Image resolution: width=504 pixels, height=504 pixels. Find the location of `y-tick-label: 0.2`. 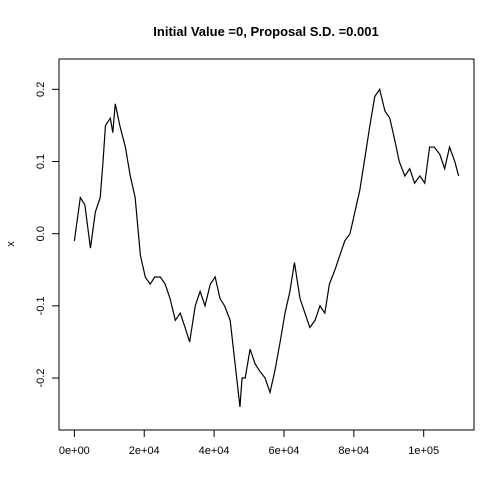

y-tick-label: 0.2 is located at coordinates (41, 89).